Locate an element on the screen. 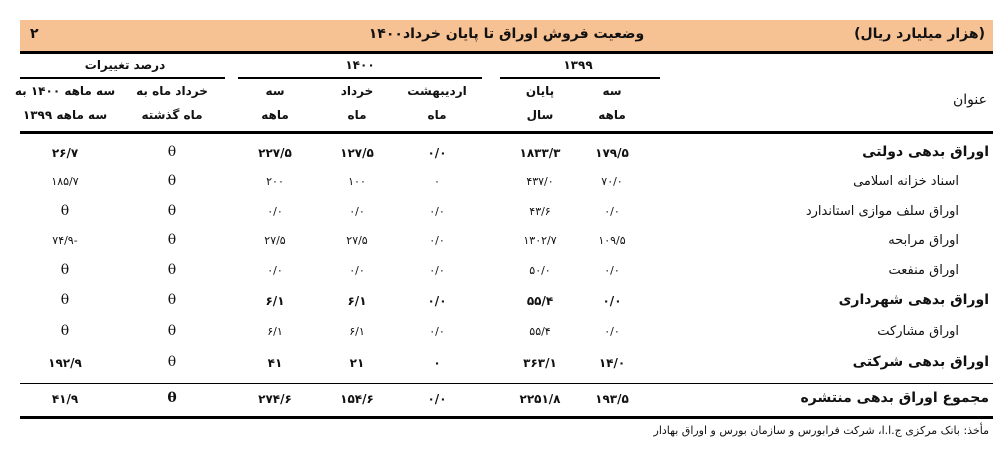 The width and height of the screenshot is (999, 459). row-label: اوراق سلف موازی استاندارد is located at coordinates (882, 211).